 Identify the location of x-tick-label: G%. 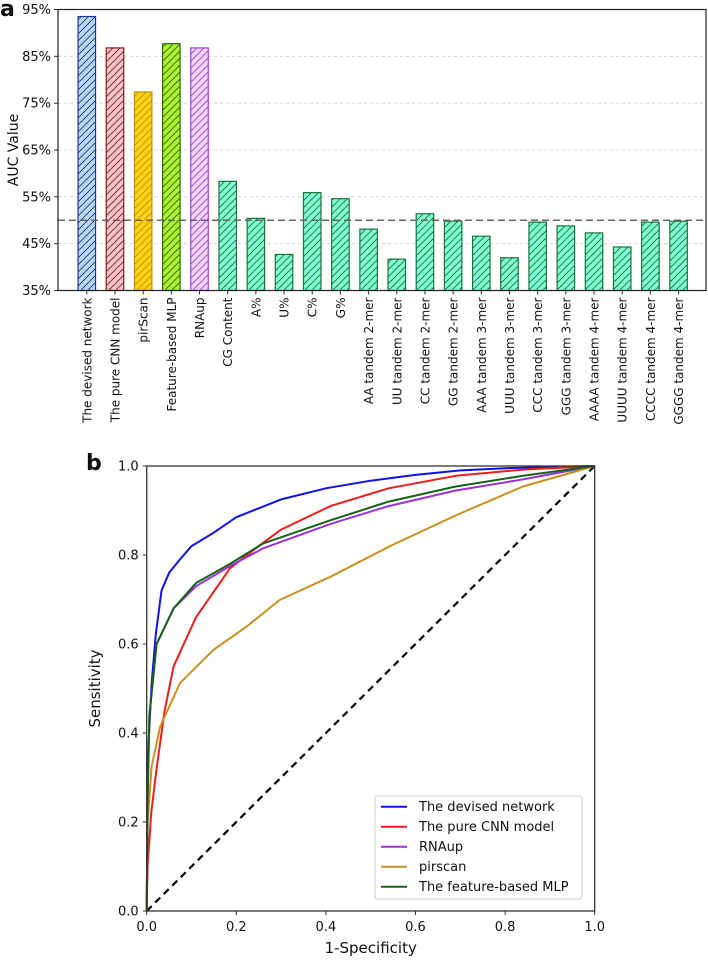
(341, 308).